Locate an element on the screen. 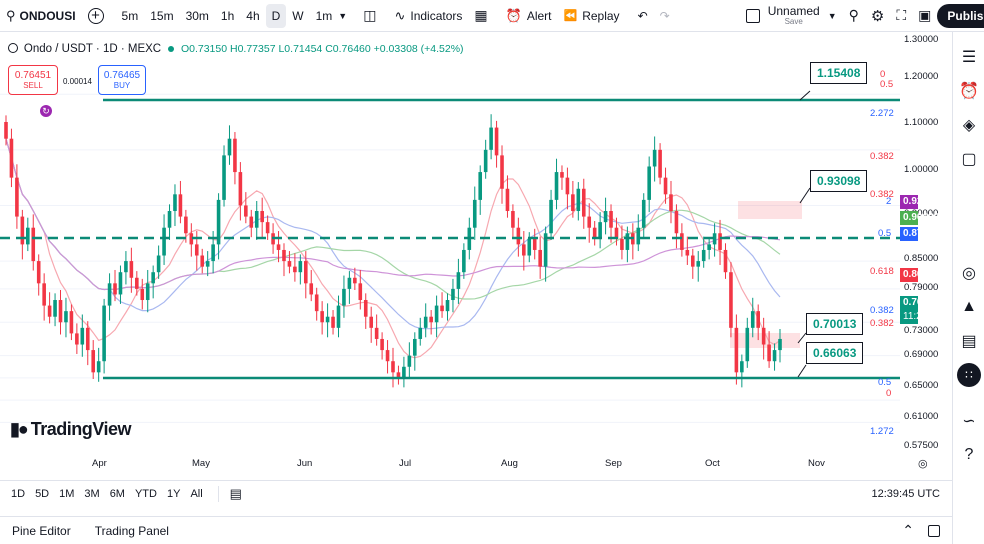  price-axis-label: 0.65000 is located at coordinates (921, 385).